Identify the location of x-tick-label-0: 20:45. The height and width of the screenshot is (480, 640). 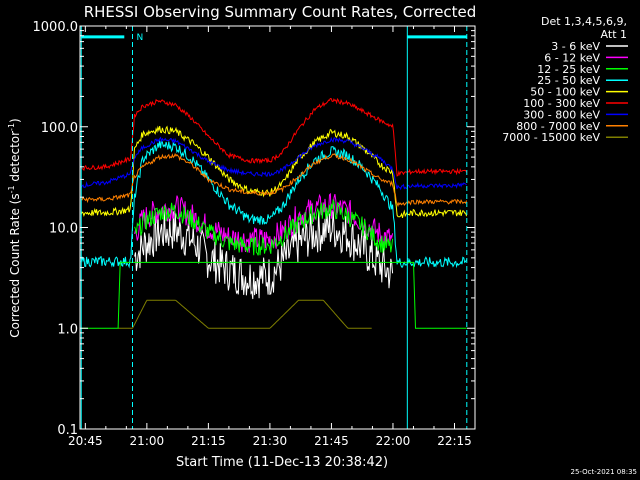
(85, 441).